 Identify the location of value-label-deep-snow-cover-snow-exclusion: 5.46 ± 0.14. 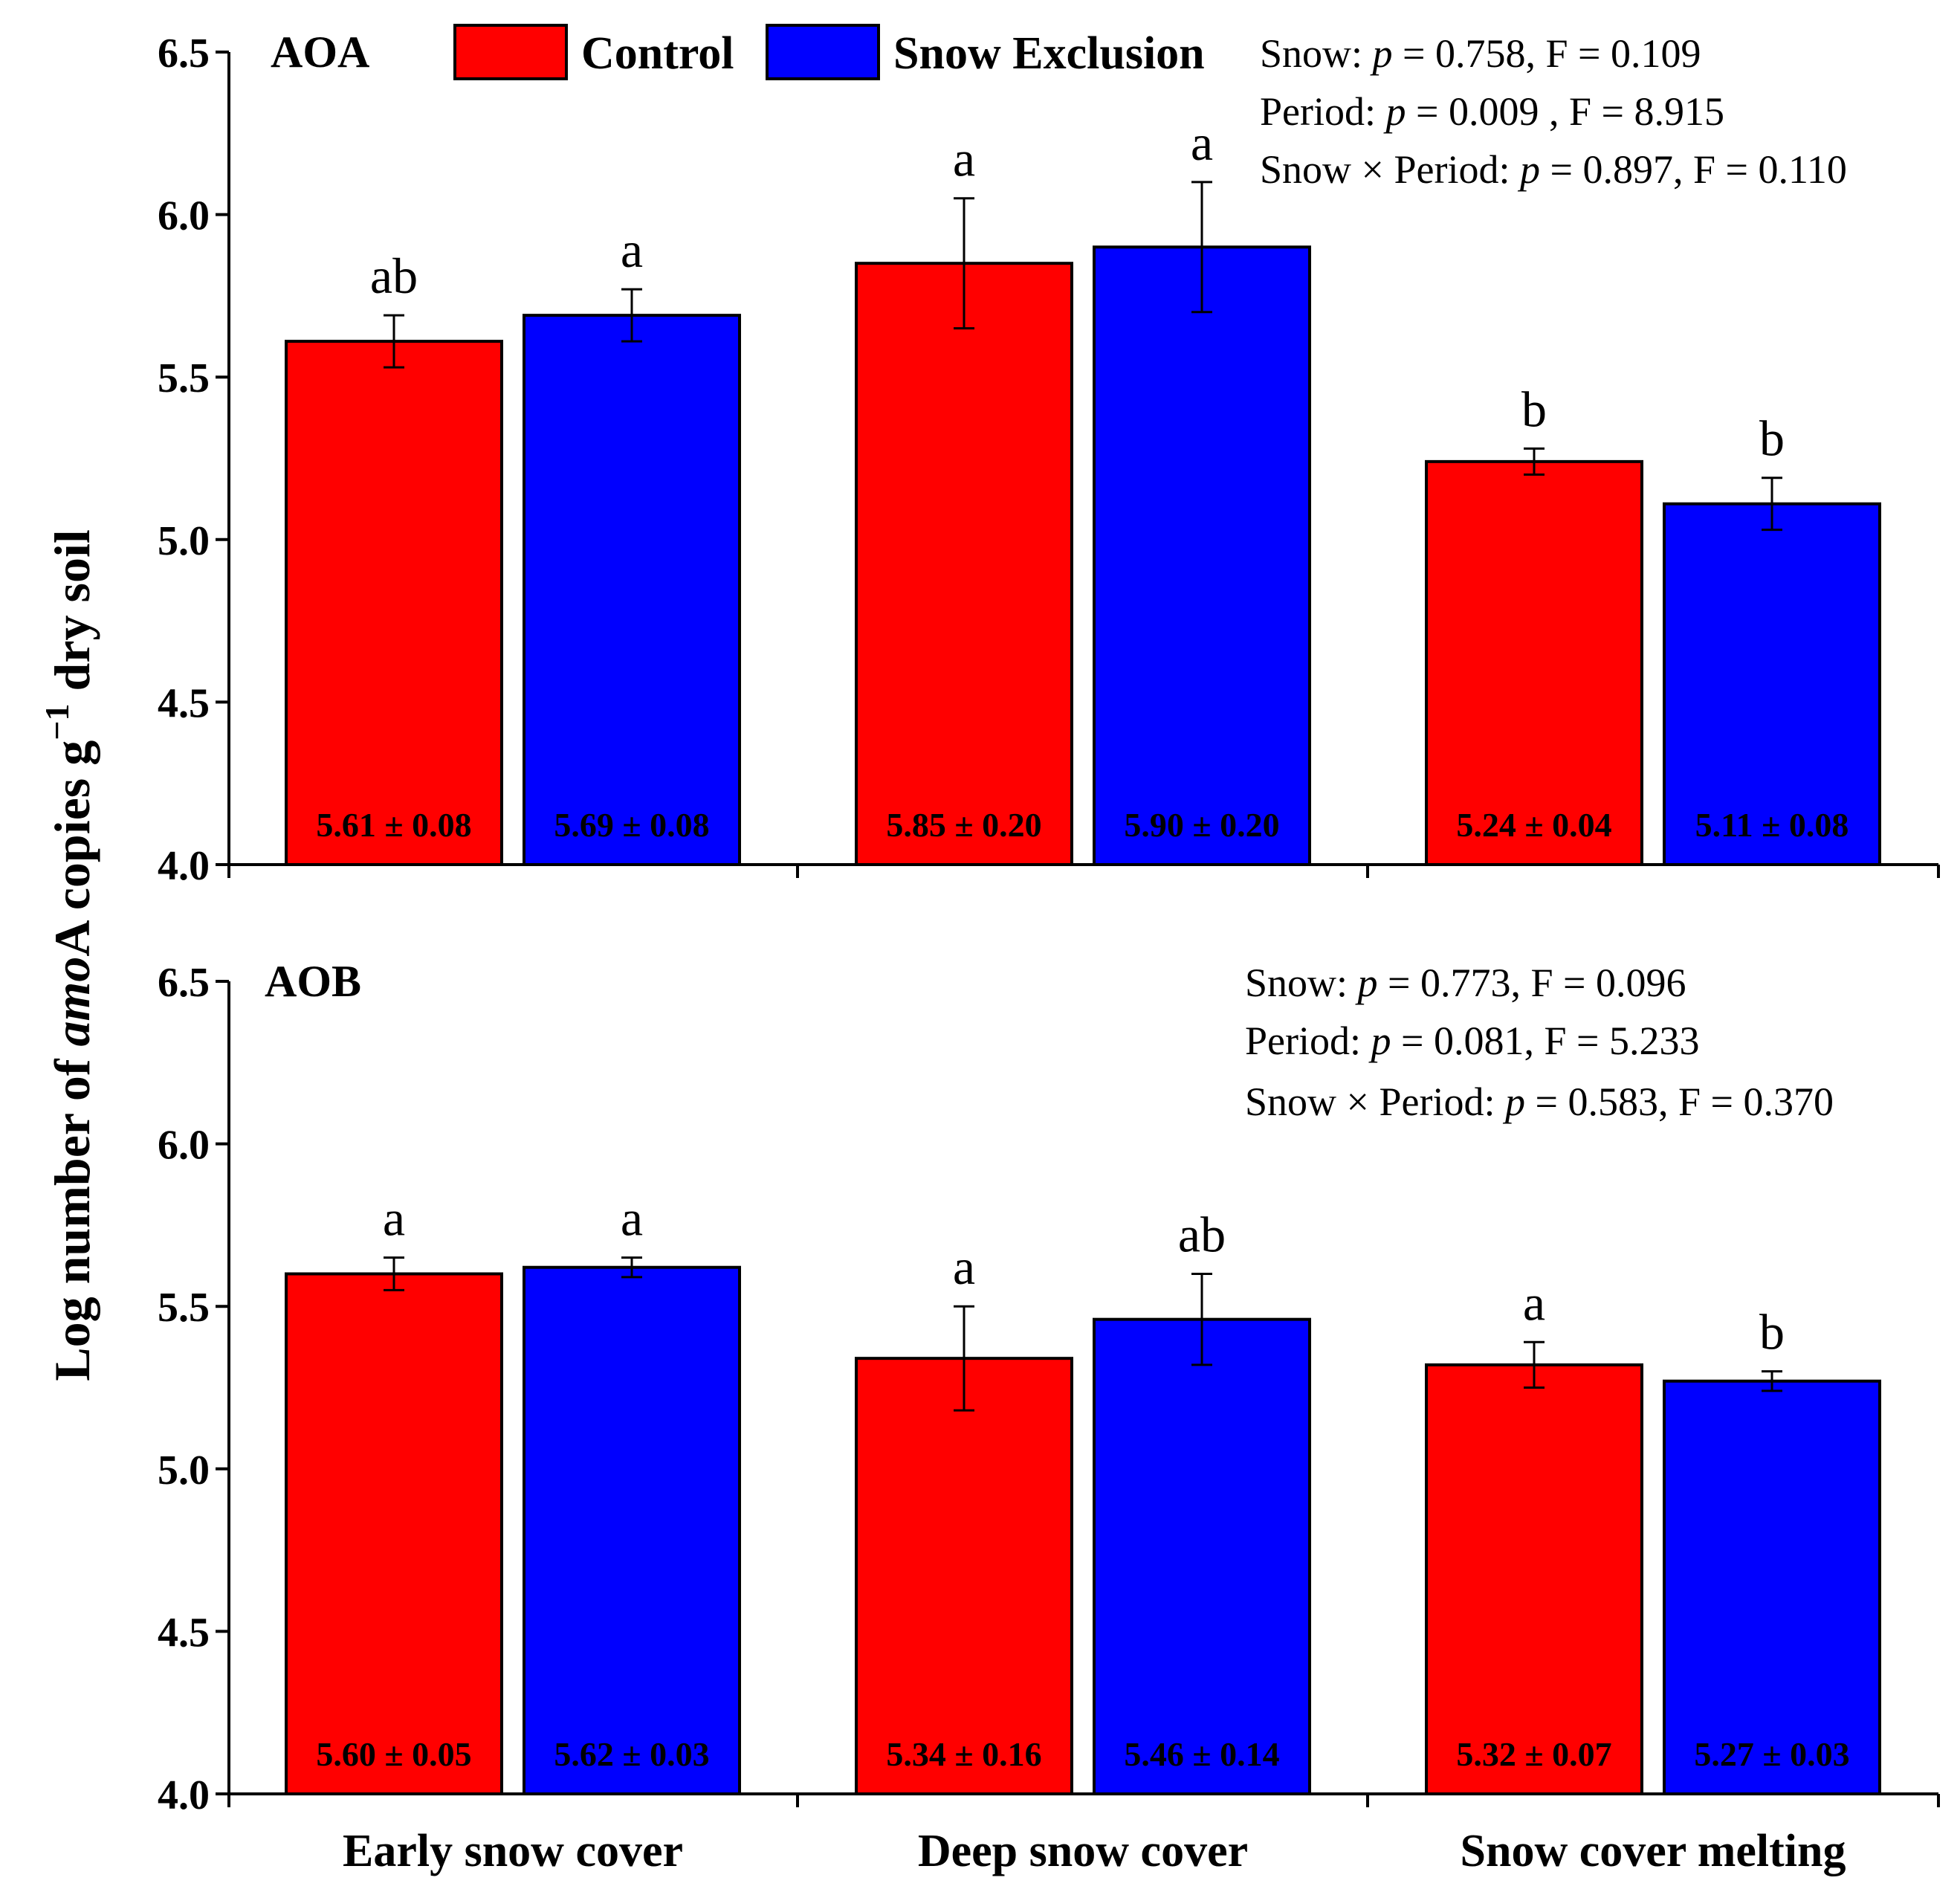
(1201, 1754).